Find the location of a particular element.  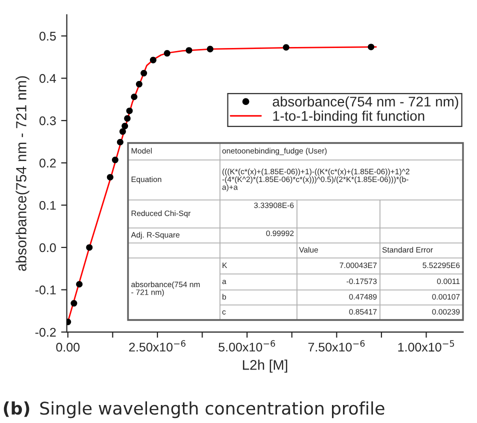

y-tick-label: -0.1 is located at coordinates (45, 290).